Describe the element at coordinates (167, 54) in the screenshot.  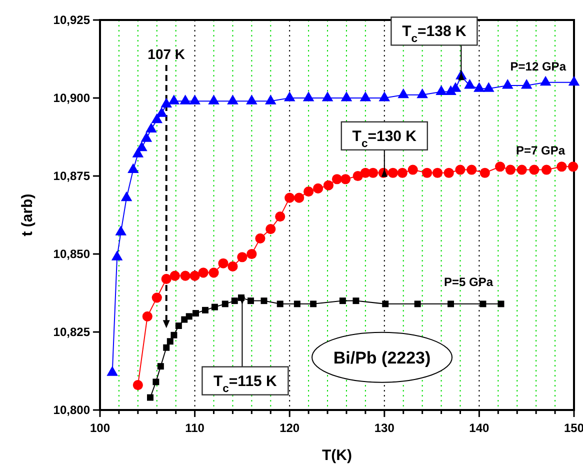
I see `ref-line-label: 107 K` at that location.